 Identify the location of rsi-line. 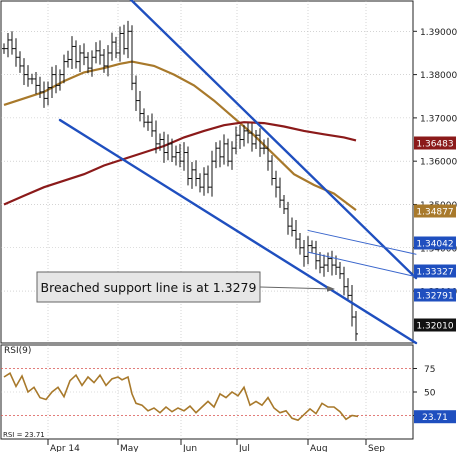
(181, 397).